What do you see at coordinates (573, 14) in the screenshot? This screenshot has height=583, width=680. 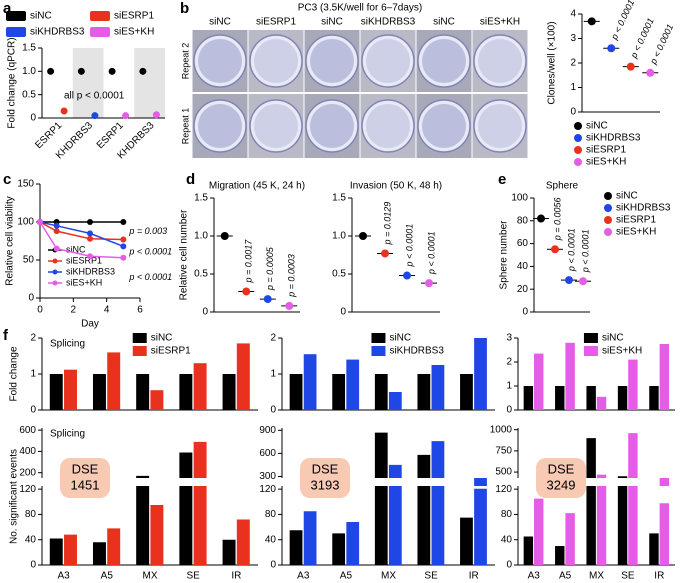 I see `y-tick-label: 4` at bounding box center [573, 14].